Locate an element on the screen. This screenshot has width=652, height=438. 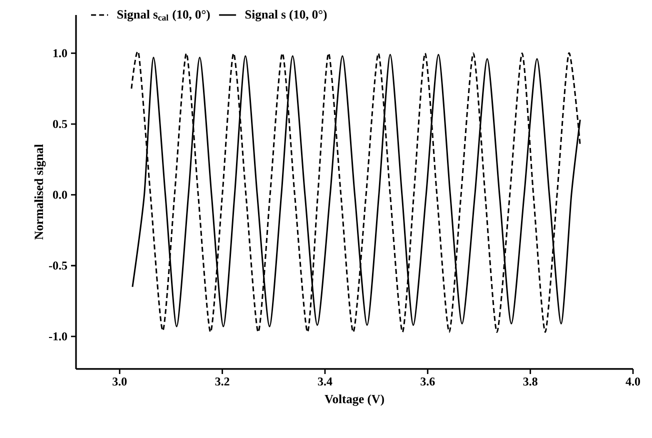
x-tick-label: 3.8 is located at coordinates (530, 382).